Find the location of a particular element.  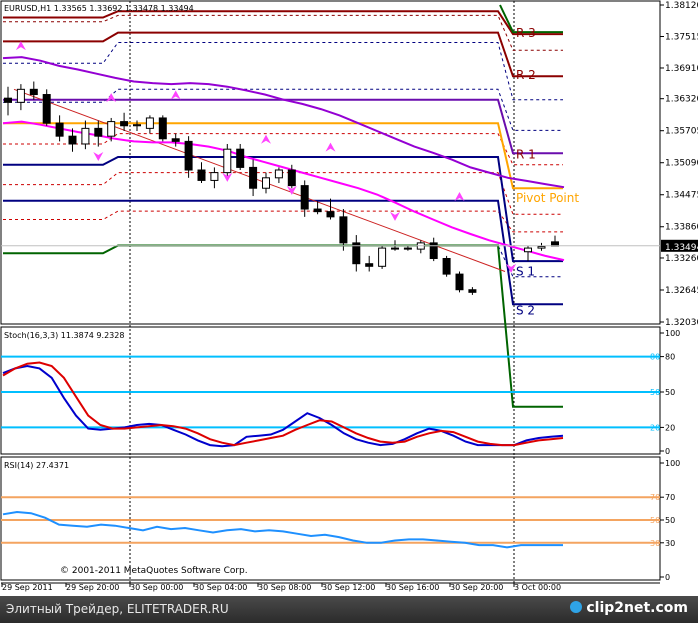

price-tick-label: 1.33860 is located at coordinates (681, 228).